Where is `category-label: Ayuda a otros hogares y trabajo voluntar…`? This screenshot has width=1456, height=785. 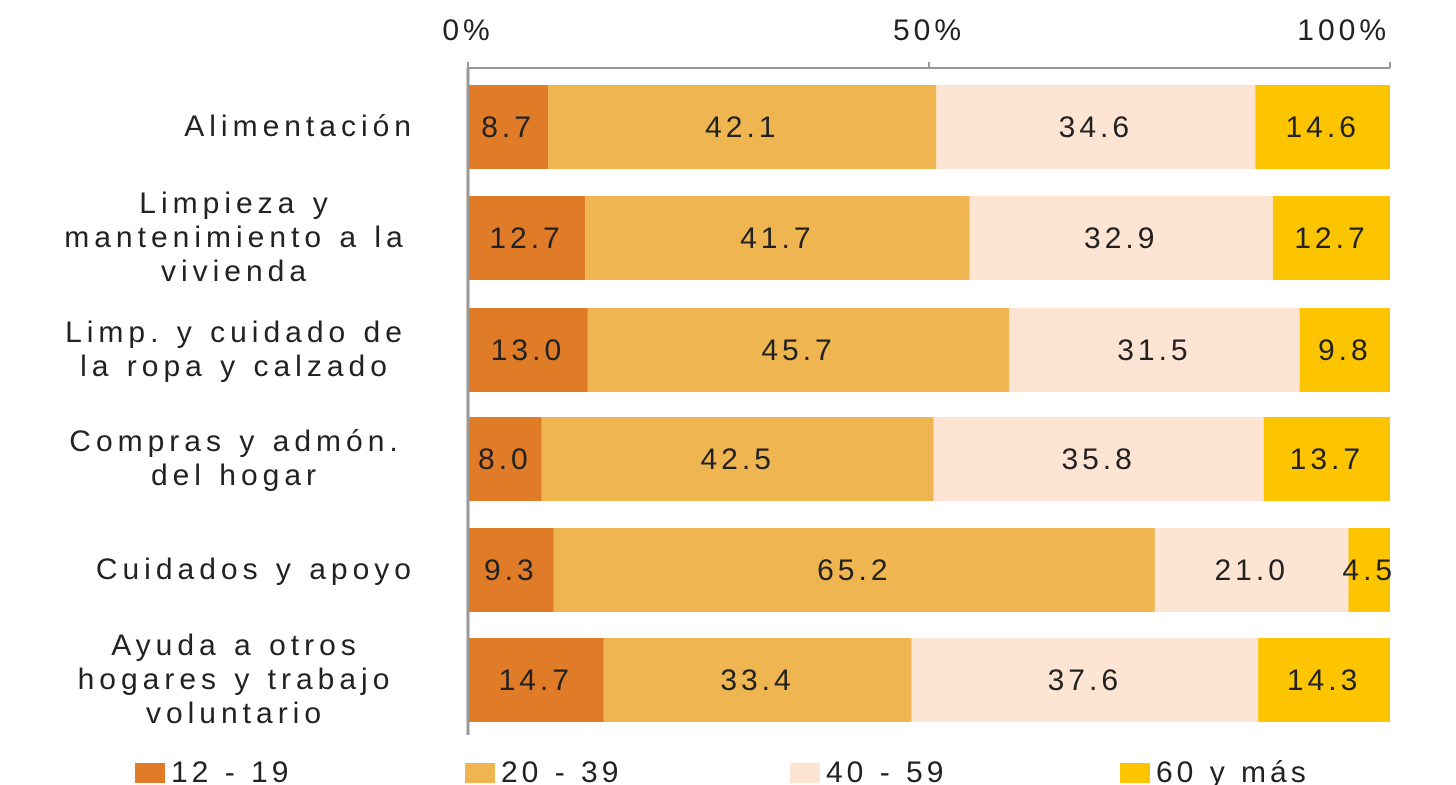 category-label: Ayuda a otros hogares y trabajo voluntar… is located at coordinates (236, 680).